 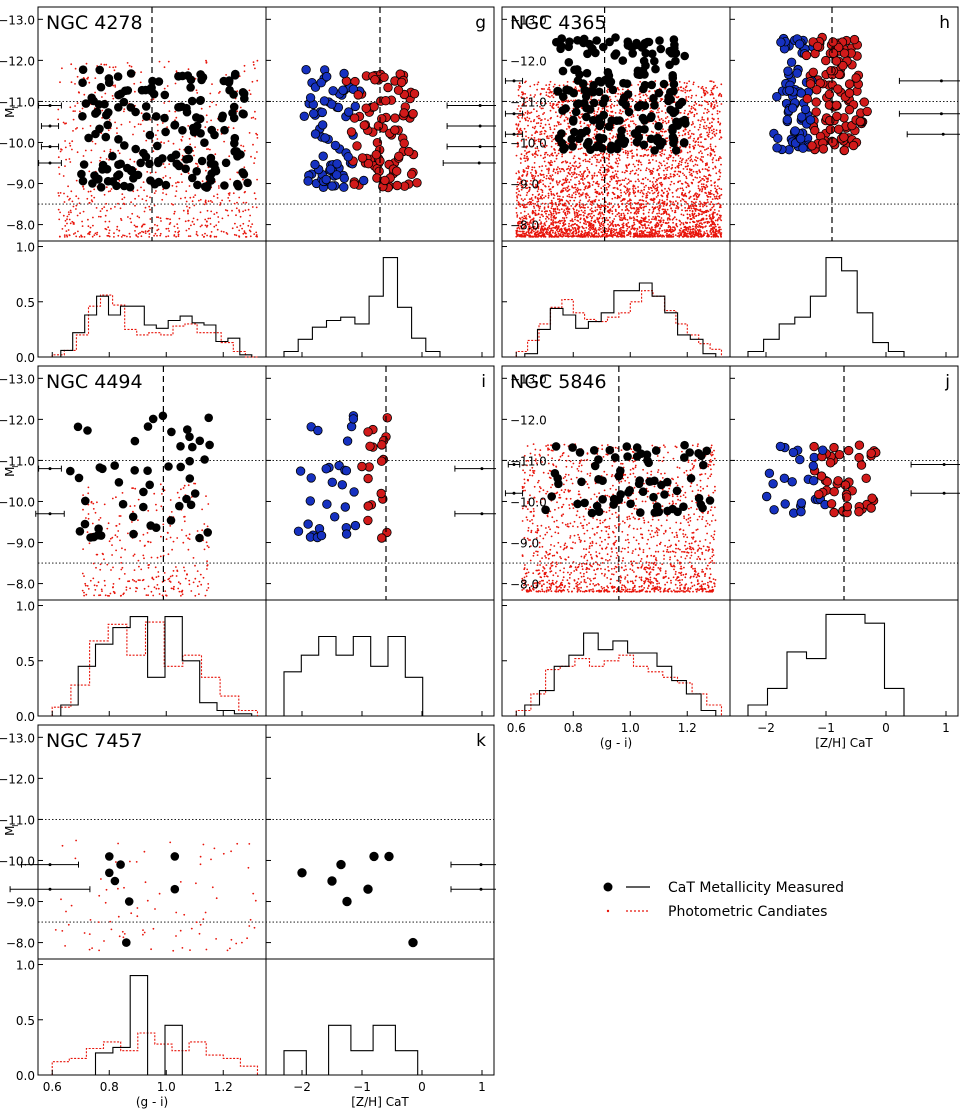 I want to click on y-tick-label: −13.0, so click(x=17, y=20).